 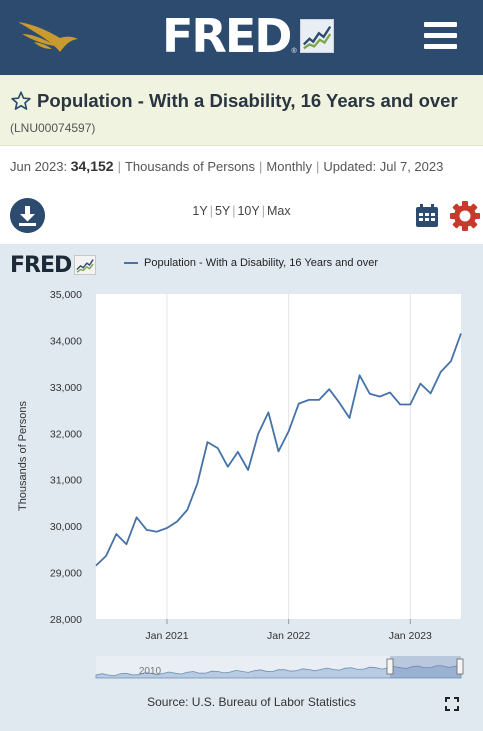 What do you see at coordinates (200, 211) in the screenshot?
I see `range-1y: 1Y` at bounding box center [200, 211].